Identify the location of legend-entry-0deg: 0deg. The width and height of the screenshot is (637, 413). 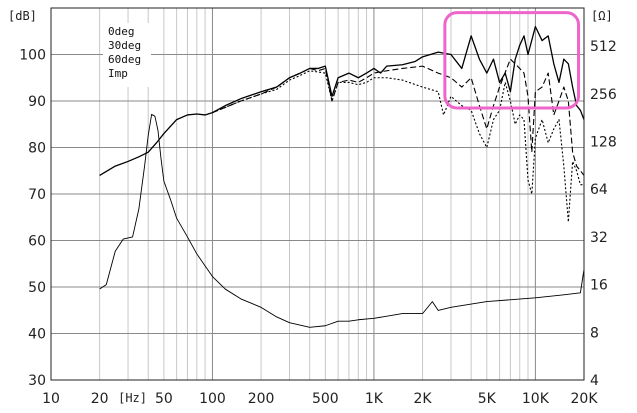
(121, 31).